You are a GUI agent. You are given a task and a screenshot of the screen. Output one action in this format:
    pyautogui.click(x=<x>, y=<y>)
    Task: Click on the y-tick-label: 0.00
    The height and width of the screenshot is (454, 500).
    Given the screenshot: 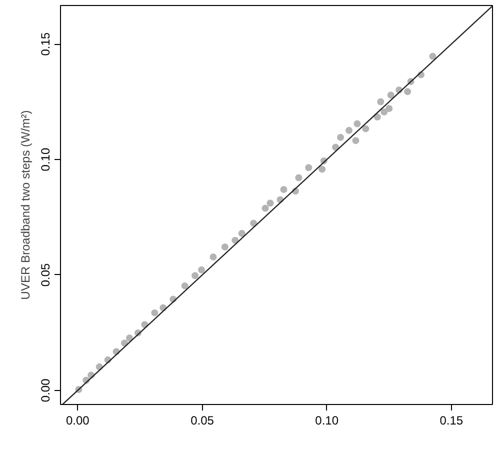 What is the action you would take?
    pyautogui.click(x=45, y=390)
    